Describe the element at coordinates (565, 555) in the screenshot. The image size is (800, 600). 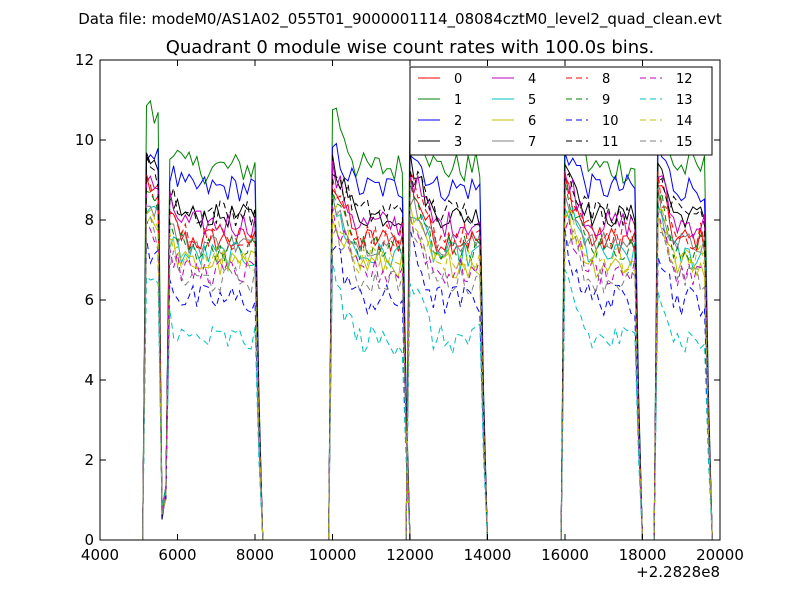
I see `x-tick-label: 16000` at that location.